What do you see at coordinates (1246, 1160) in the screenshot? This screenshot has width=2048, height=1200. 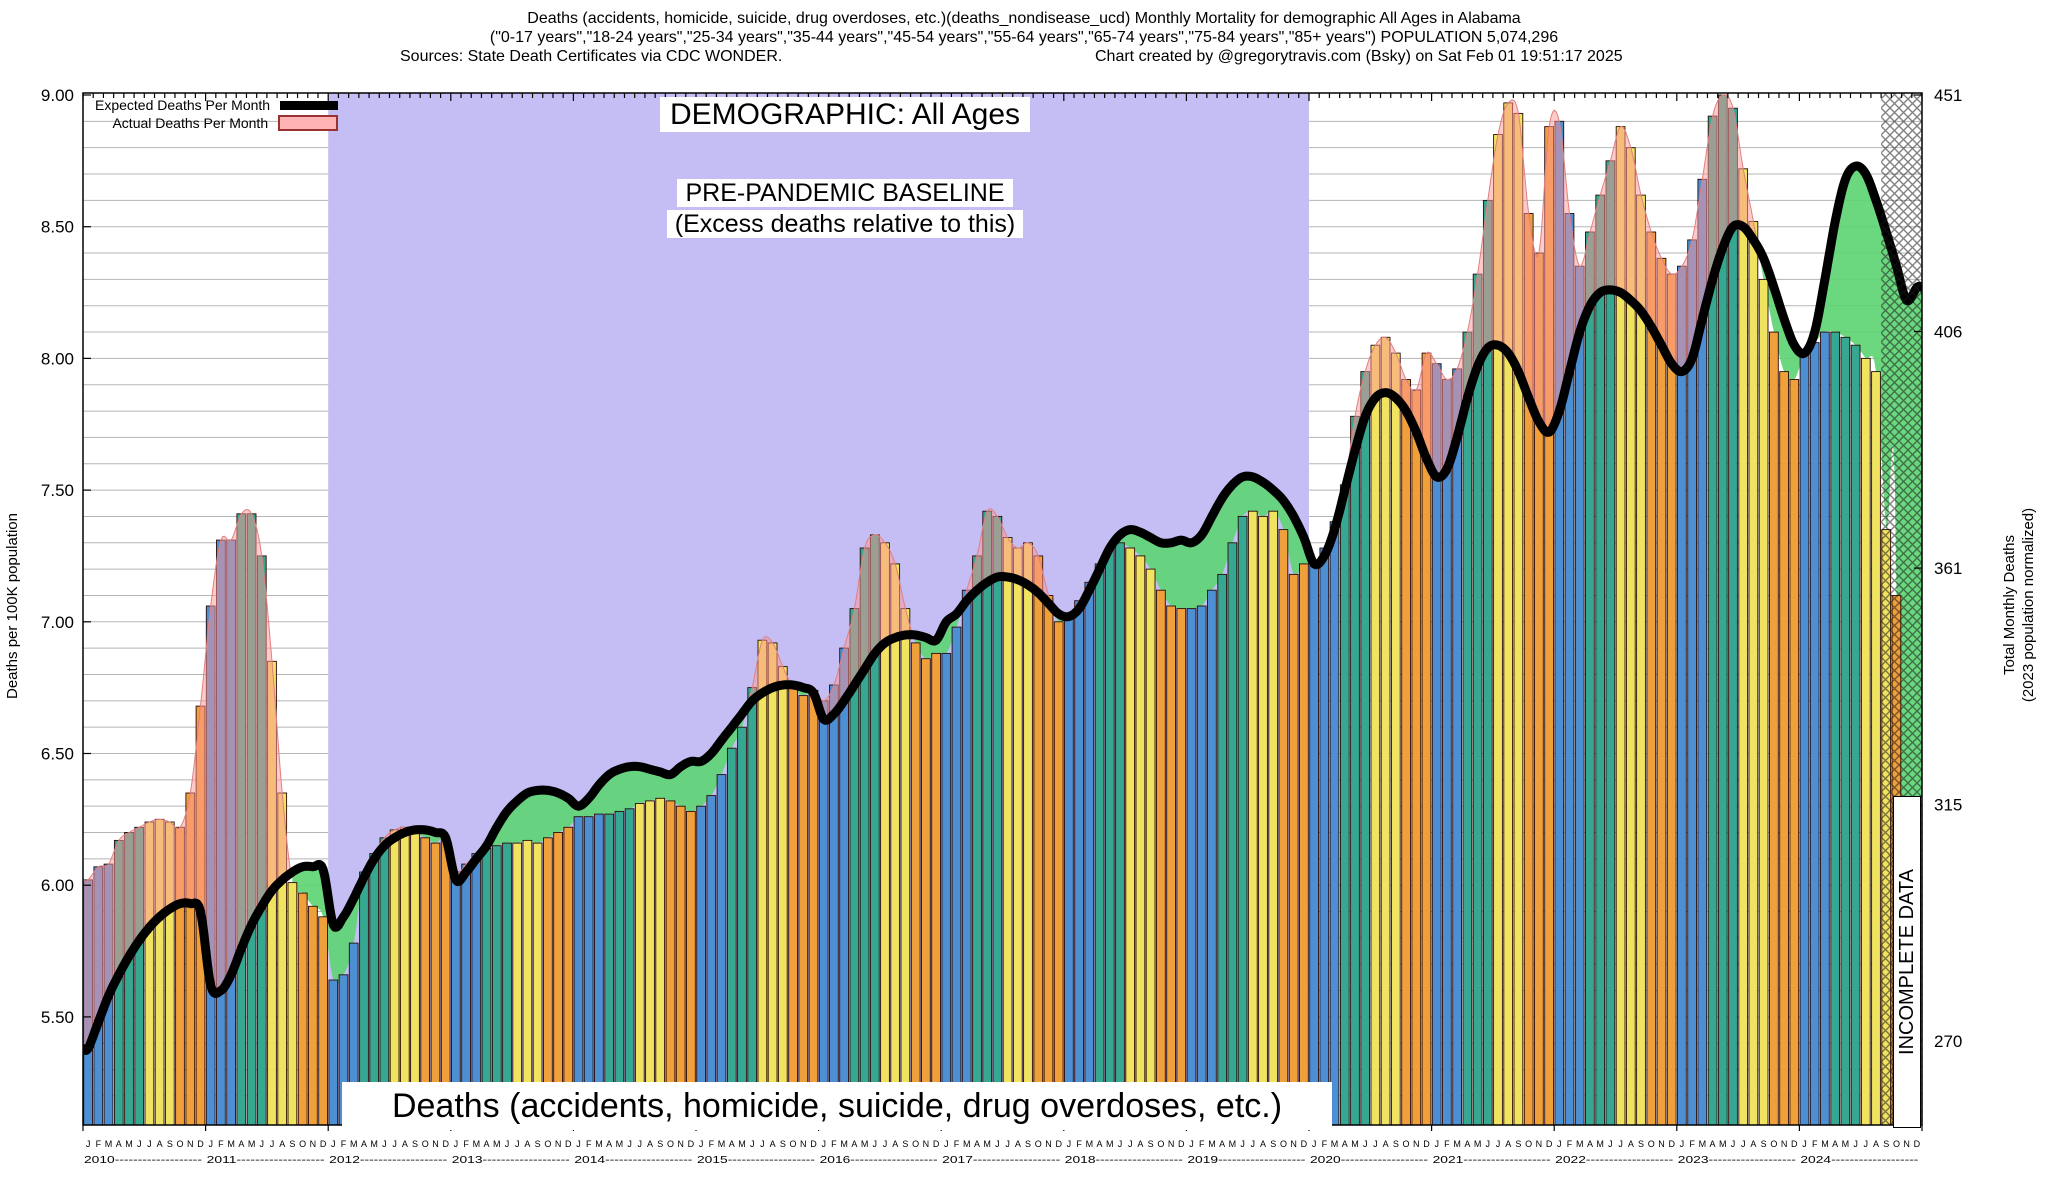 I see `year-tick-label: 2019-------------------` at bounding box center [1246, 1160].